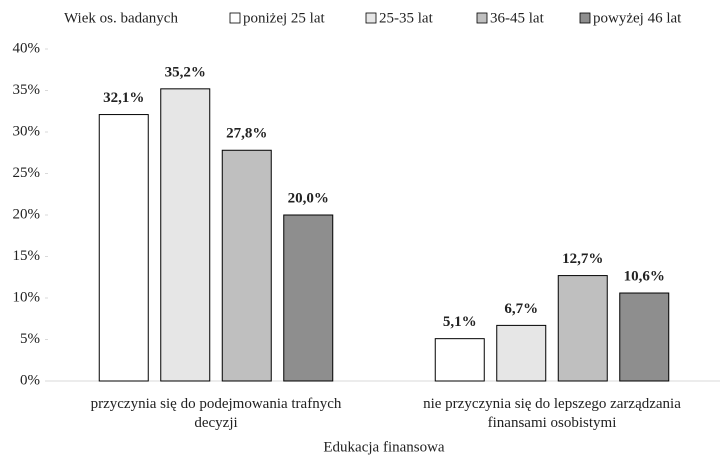 The image size is (726, 459). What do you see at coordinates (308, 198) in the screenshot?
I see `value-label: 20,0%` at bounding box center [308, 198].